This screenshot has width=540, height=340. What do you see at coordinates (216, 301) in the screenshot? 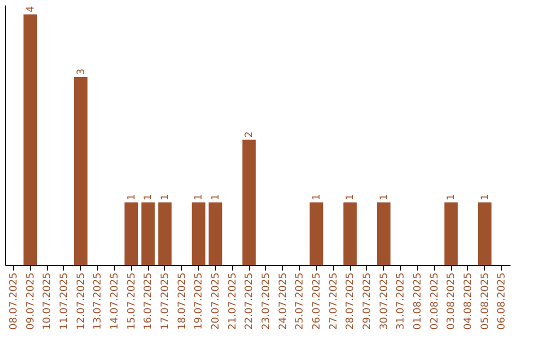
I see `x-tick-label: 20.07.2025` at bounding box center [216, 301].